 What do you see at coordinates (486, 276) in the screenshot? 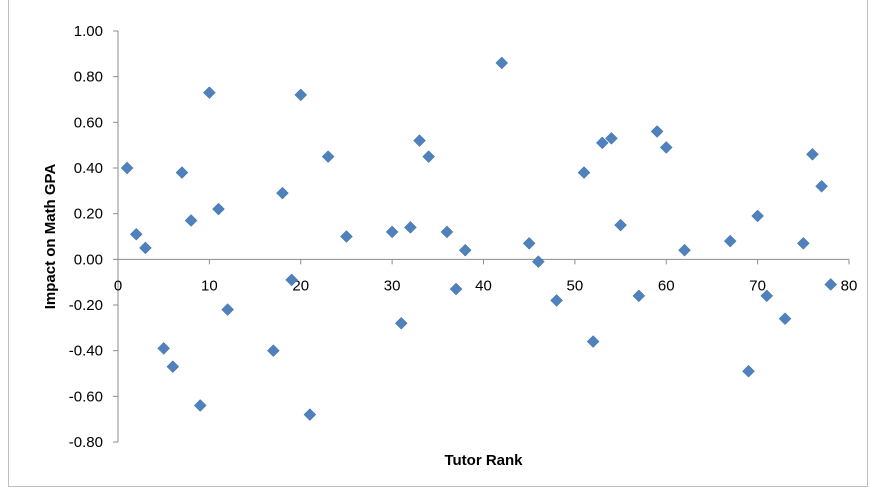
I see `x-ticks: 0 10 20 30 40 50 60 70 80` at bounding box center [486, 276].